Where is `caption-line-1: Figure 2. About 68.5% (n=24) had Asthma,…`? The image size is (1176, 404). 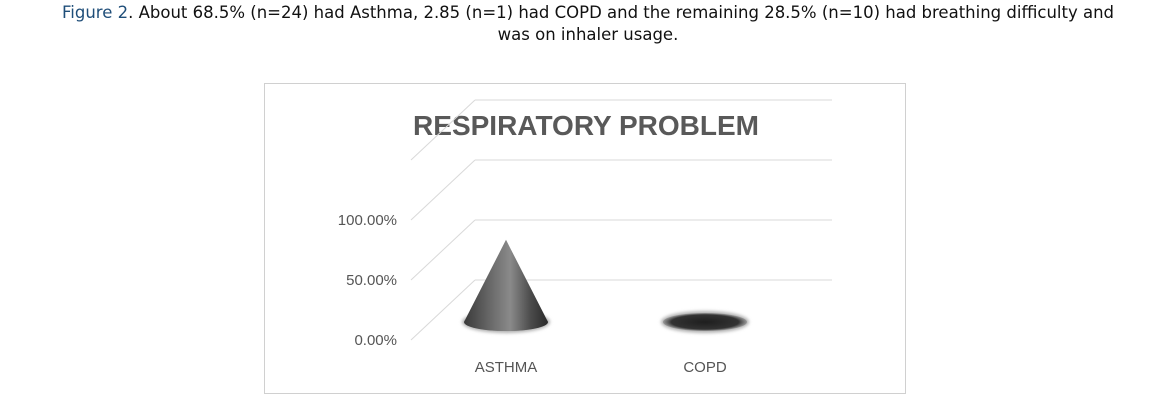
caption-line-1: Figure 2. About 68.5% (n=24) had Asthma,… is located at coordinates (588, 13).